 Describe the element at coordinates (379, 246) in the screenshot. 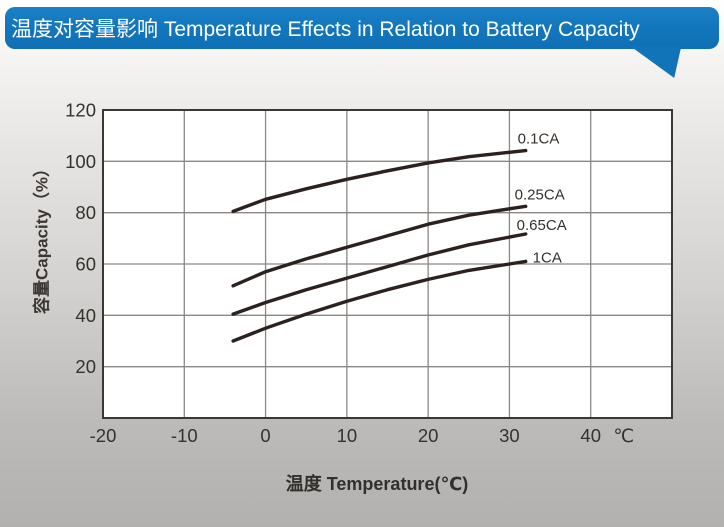

I see `series-curve-0.25CA` at that location.